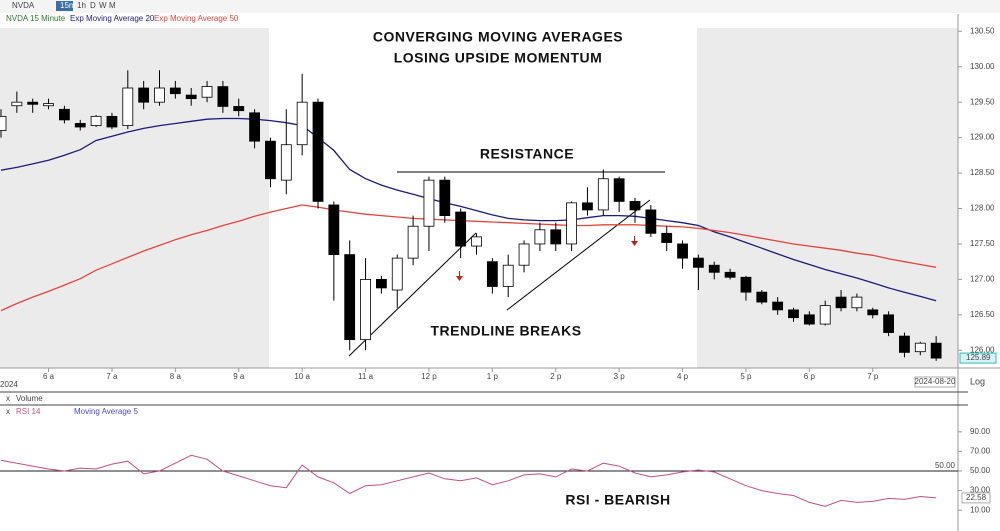  I want to click on interval: W, so click(103, 5).